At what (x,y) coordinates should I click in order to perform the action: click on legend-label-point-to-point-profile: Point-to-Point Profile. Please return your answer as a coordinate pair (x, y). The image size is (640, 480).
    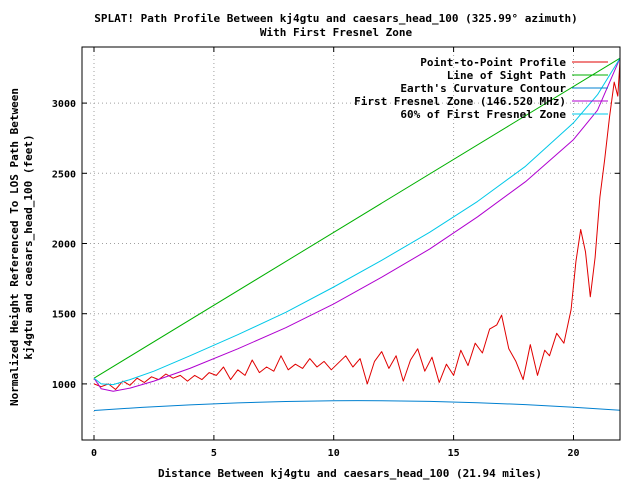
    Looking at the image, I should click on (493, 62).